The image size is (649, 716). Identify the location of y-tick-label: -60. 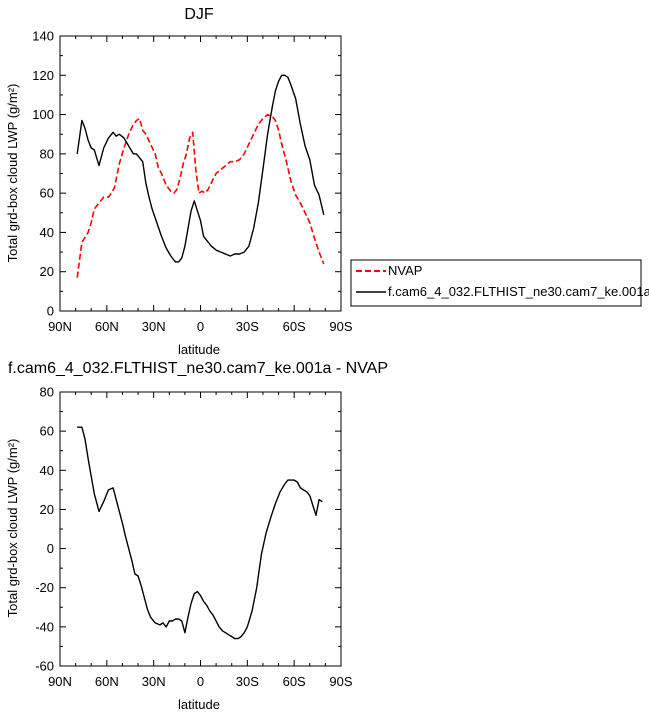
(44, 666).